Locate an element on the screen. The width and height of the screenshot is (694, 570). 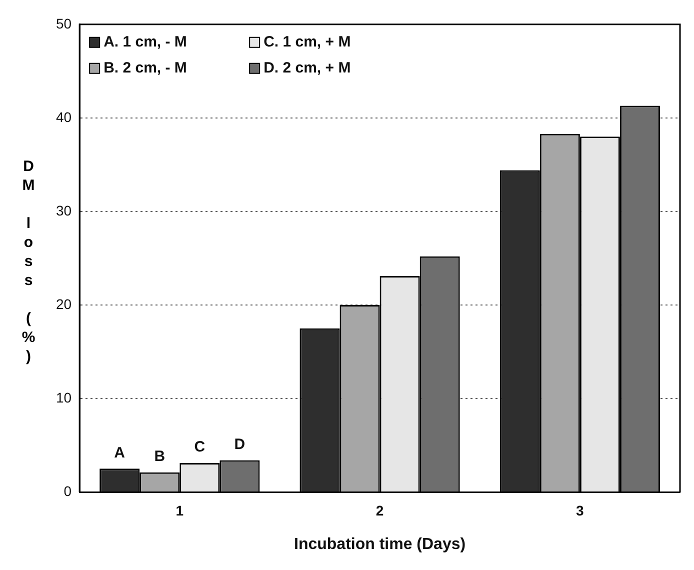
x-tick-label: 1 is located at coordinates (180, 510).